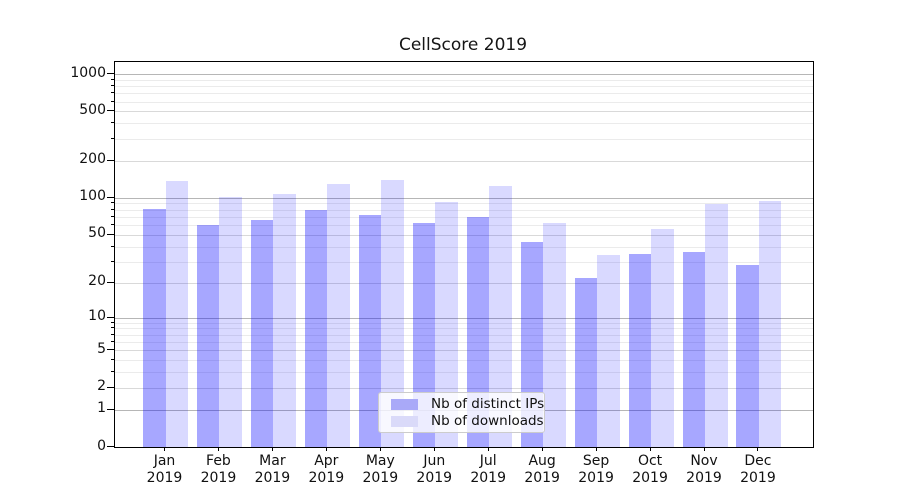 The image size is (900, 500). I want to click on legend: Nb of distinct IPs Nb of downloads, so click(461, 412).